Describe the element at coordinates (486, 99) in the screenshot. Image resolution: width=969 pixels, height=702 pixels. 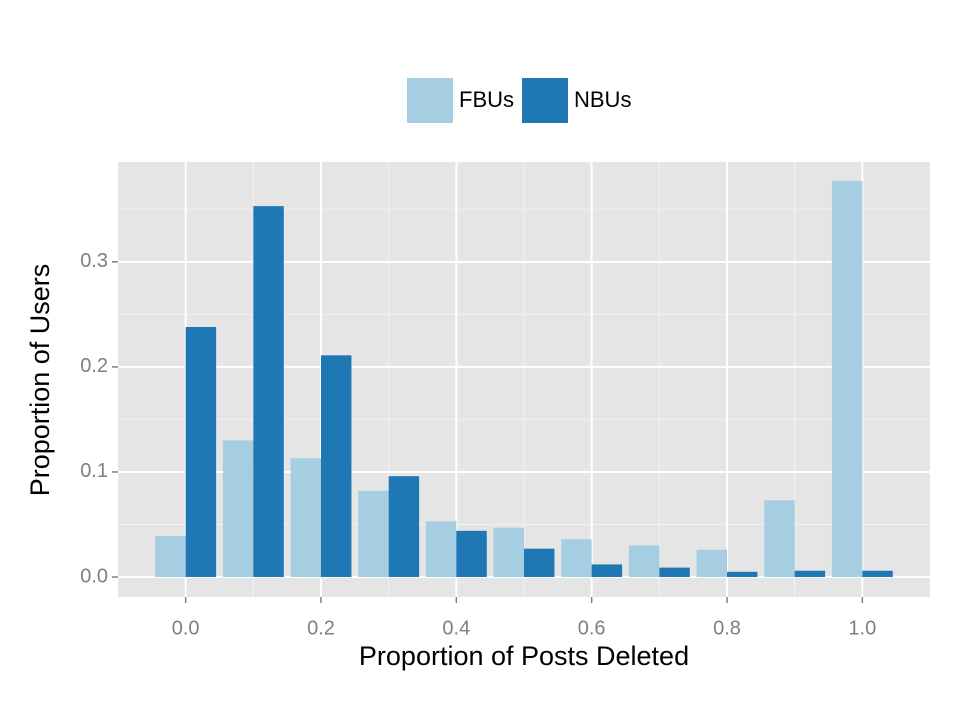
I see `legend-label: FBUs` at that location.